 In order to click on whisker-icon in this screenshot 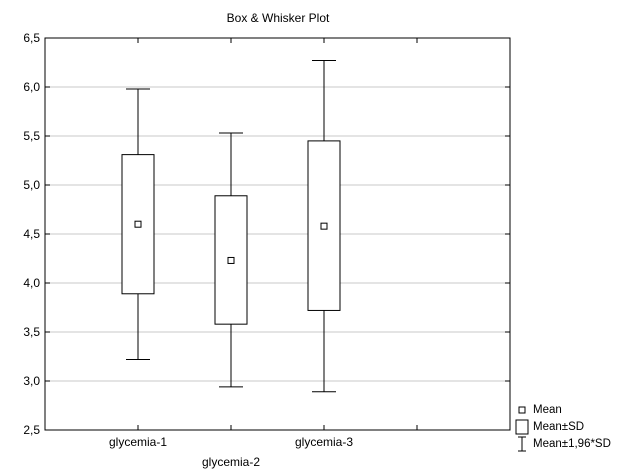, I will do `click(522, 444)`.